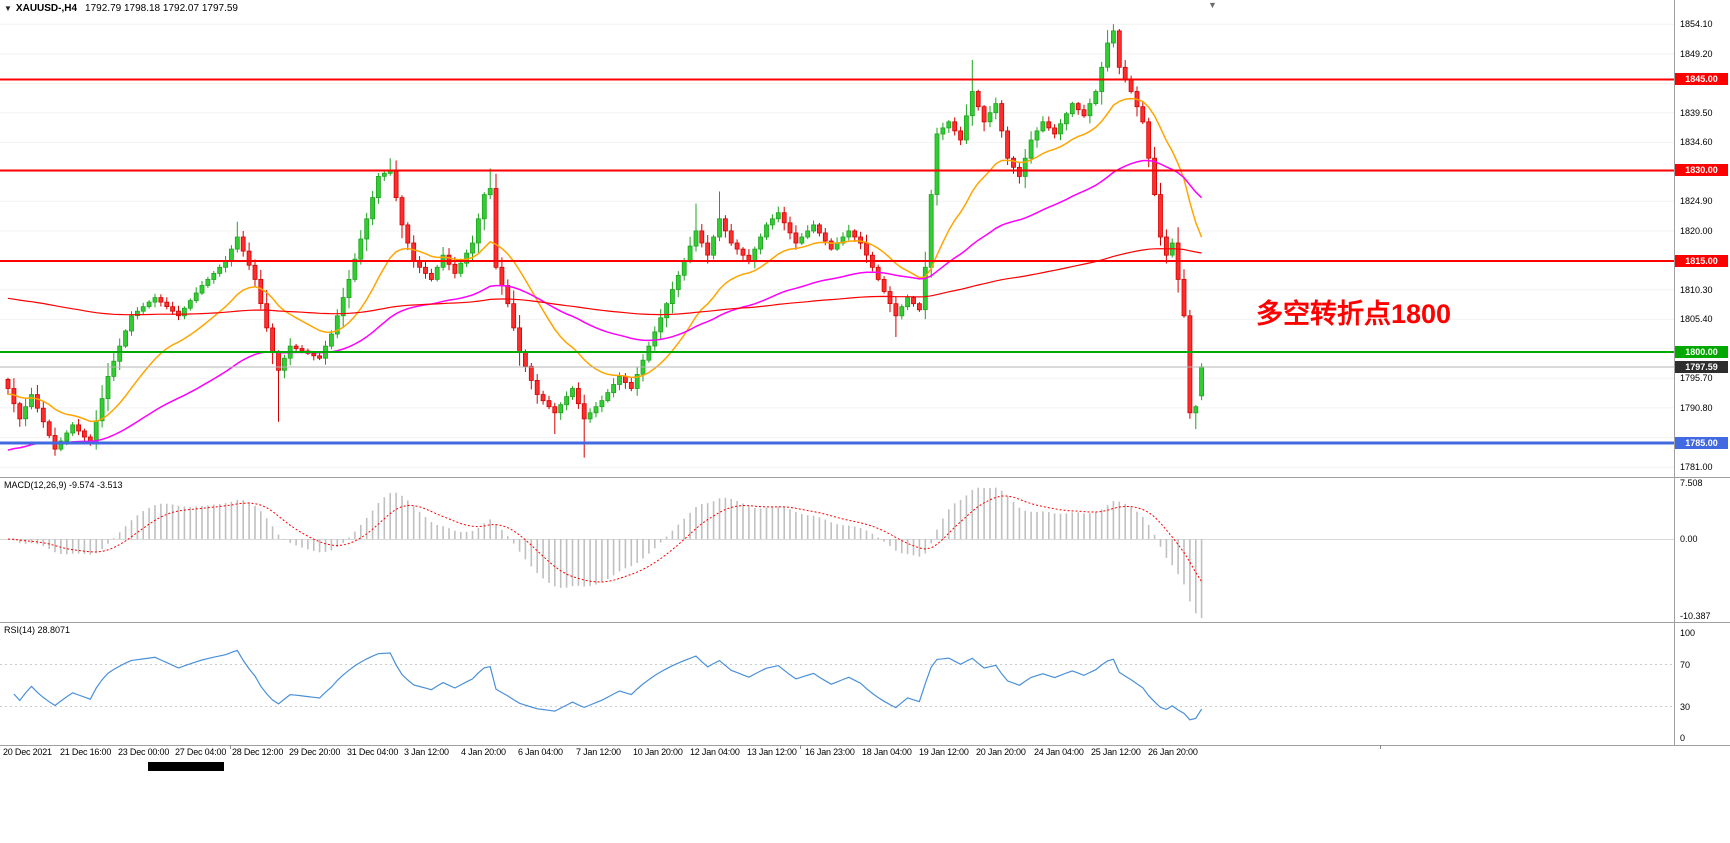 This screenshot has width=1730, height=843. I want to click on price-level-badge: 1800.00, so click(1701, 352).